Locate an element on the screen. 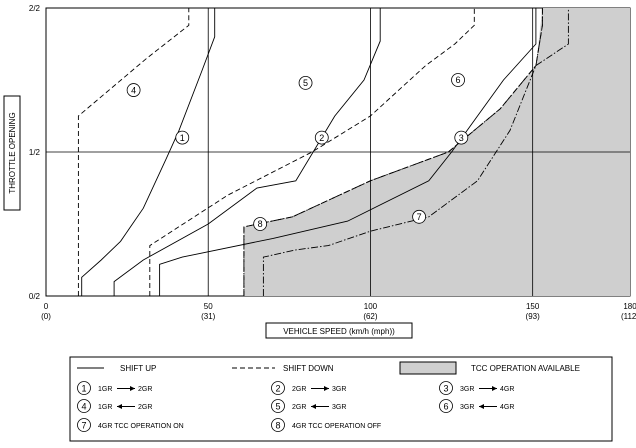 Image resolution: width=636 pixels, height=448 pixels. y-tick-label: 0/2 is located at coordinates (35, 296).